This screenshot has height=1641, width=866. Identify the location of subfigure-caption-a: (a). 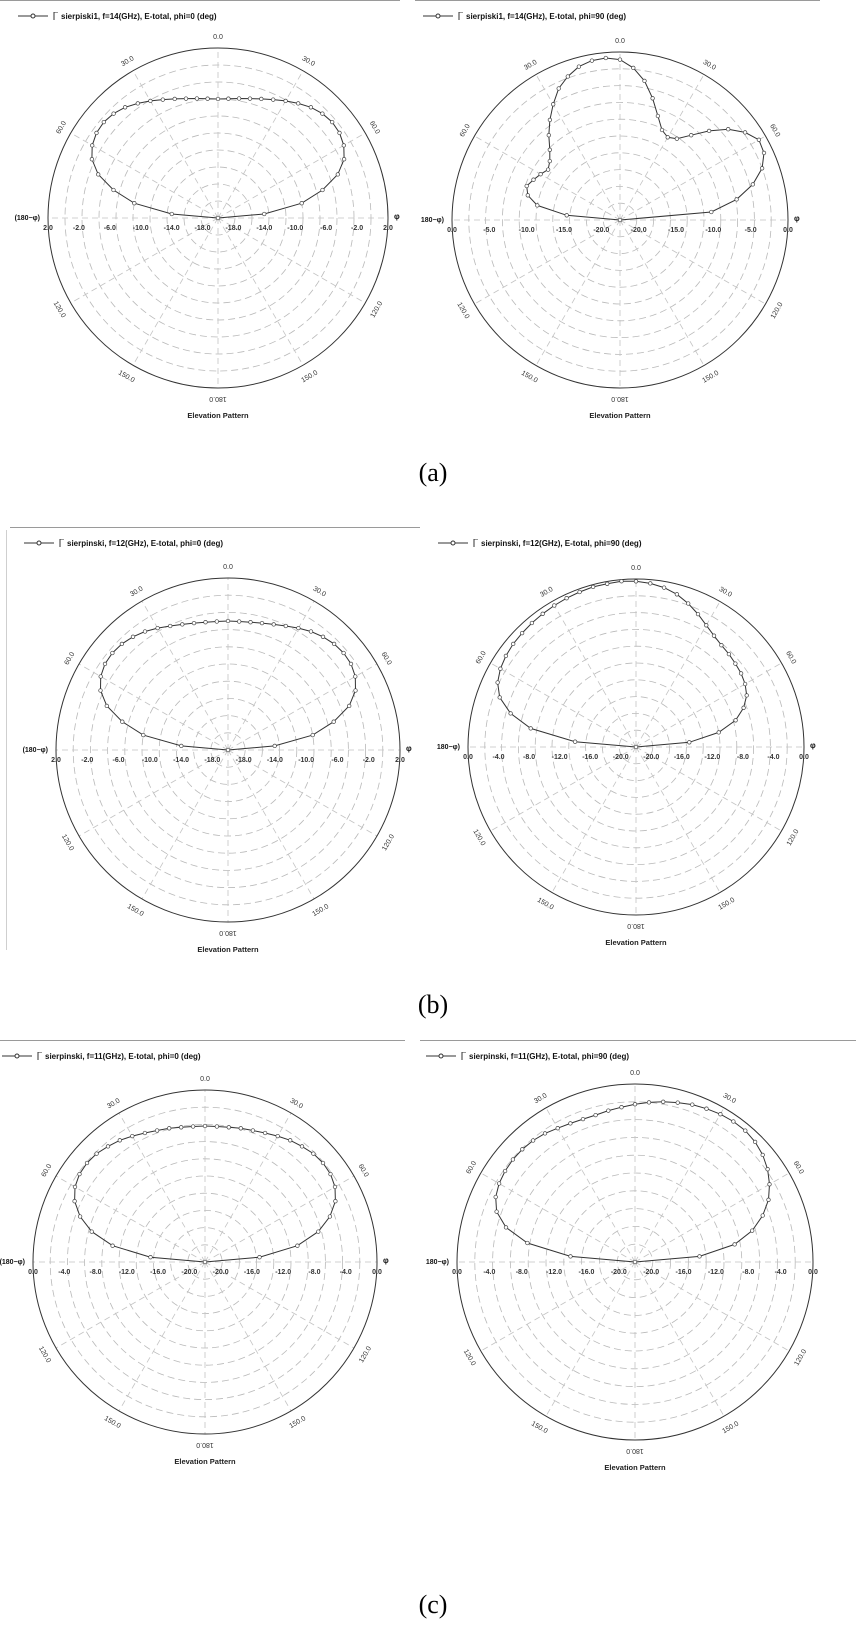
(433, 472).